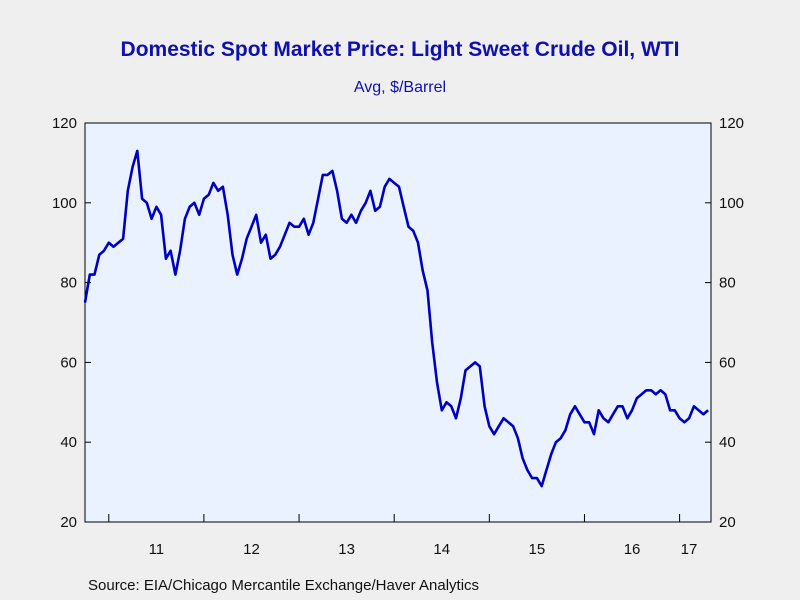 This screenshot has width=800, height=600. What do you see at coordinates (68, 283) in the screenshot?
I see `y-tick-label-left: 80` at bounding box center [68, 283].